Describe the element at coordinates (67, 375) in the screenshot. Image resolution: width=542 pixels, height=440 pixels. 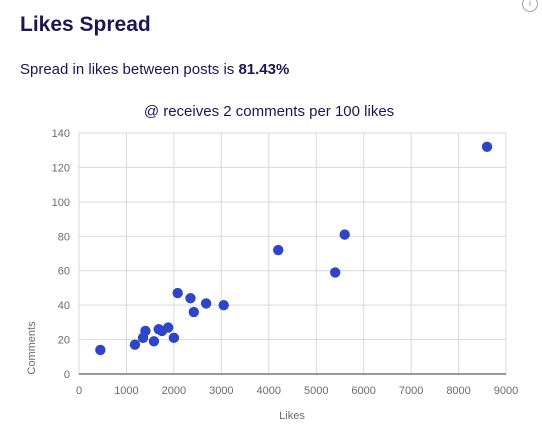
I see `y-tick-label: 0` at that location.